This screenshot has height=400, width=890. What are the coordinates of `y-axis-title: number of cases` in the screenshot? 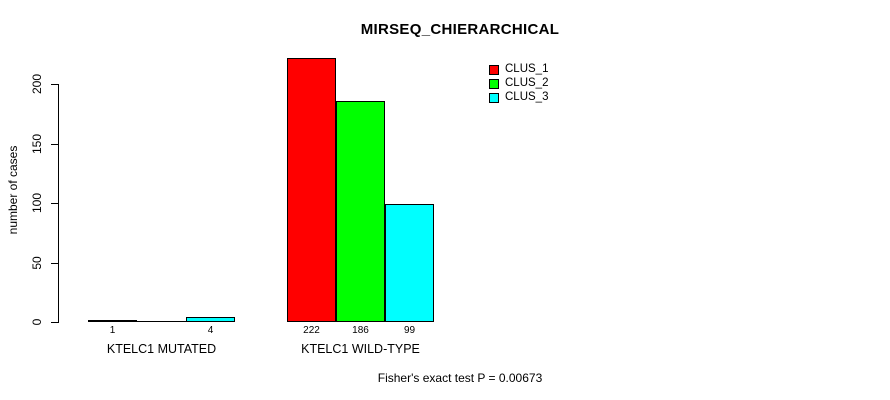 It's located at (13, 190).